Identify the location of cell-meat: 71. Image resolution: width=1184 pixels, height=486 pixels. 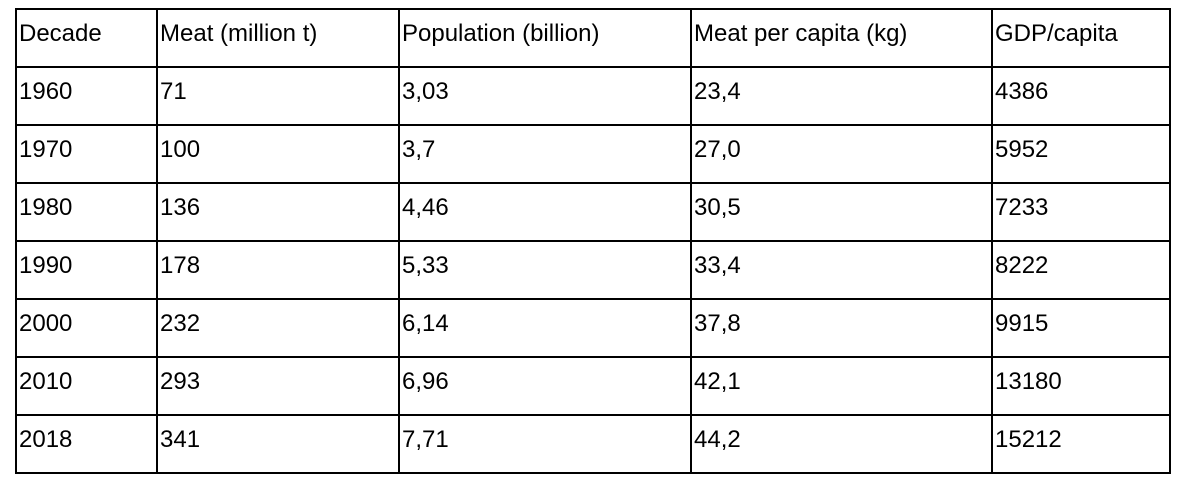
(278, 96).